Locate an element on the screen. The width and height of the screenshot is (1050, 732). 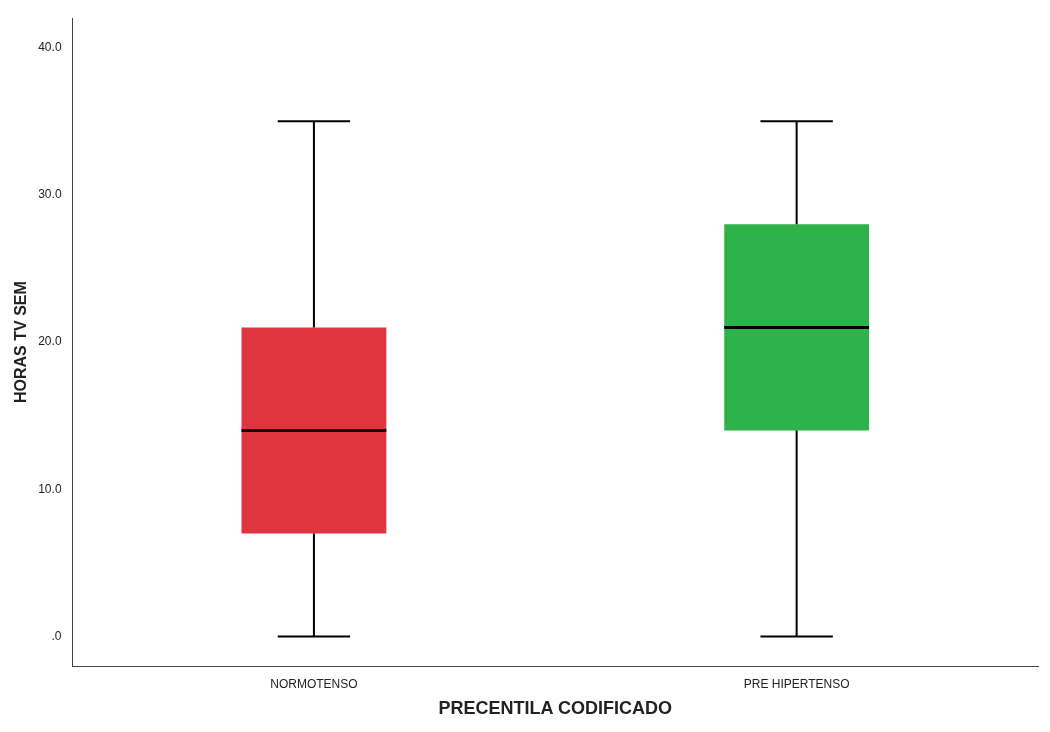
y-tick-label: 20.0 is located at coordinates (50, 341).